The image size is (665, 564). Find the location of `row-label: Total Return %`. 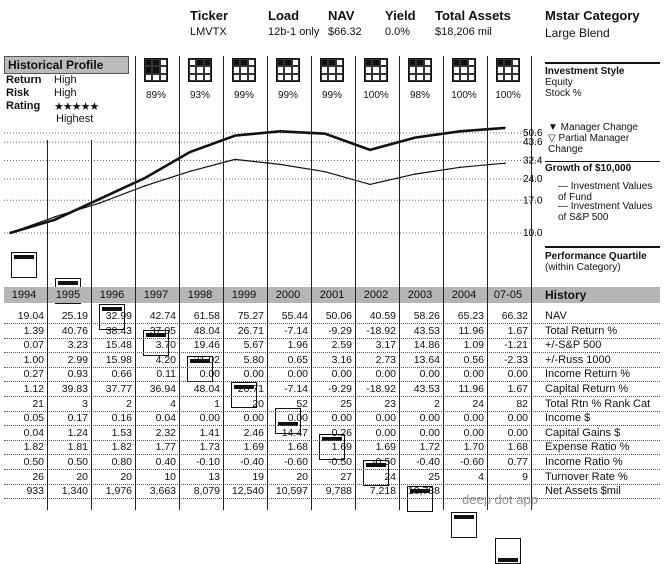

row-label: Total Return % is located at coordinates (581, 330).